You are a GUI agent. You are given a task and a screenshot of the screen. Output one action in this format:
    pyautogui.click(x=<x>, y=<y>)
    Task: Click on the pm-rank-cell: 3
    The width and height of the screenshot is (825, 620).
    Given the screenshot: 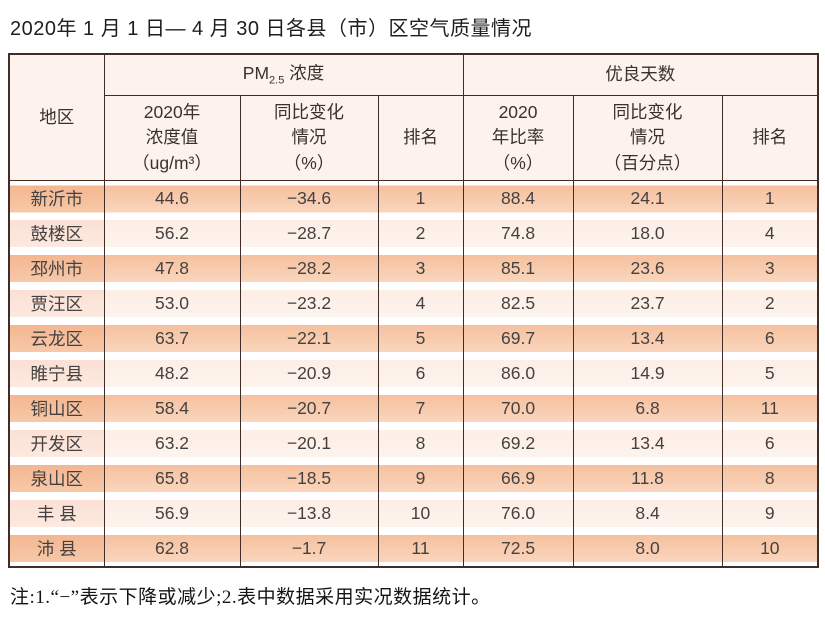 What is the action you would take?
    pyautogui.click(x=420, y=268)
    